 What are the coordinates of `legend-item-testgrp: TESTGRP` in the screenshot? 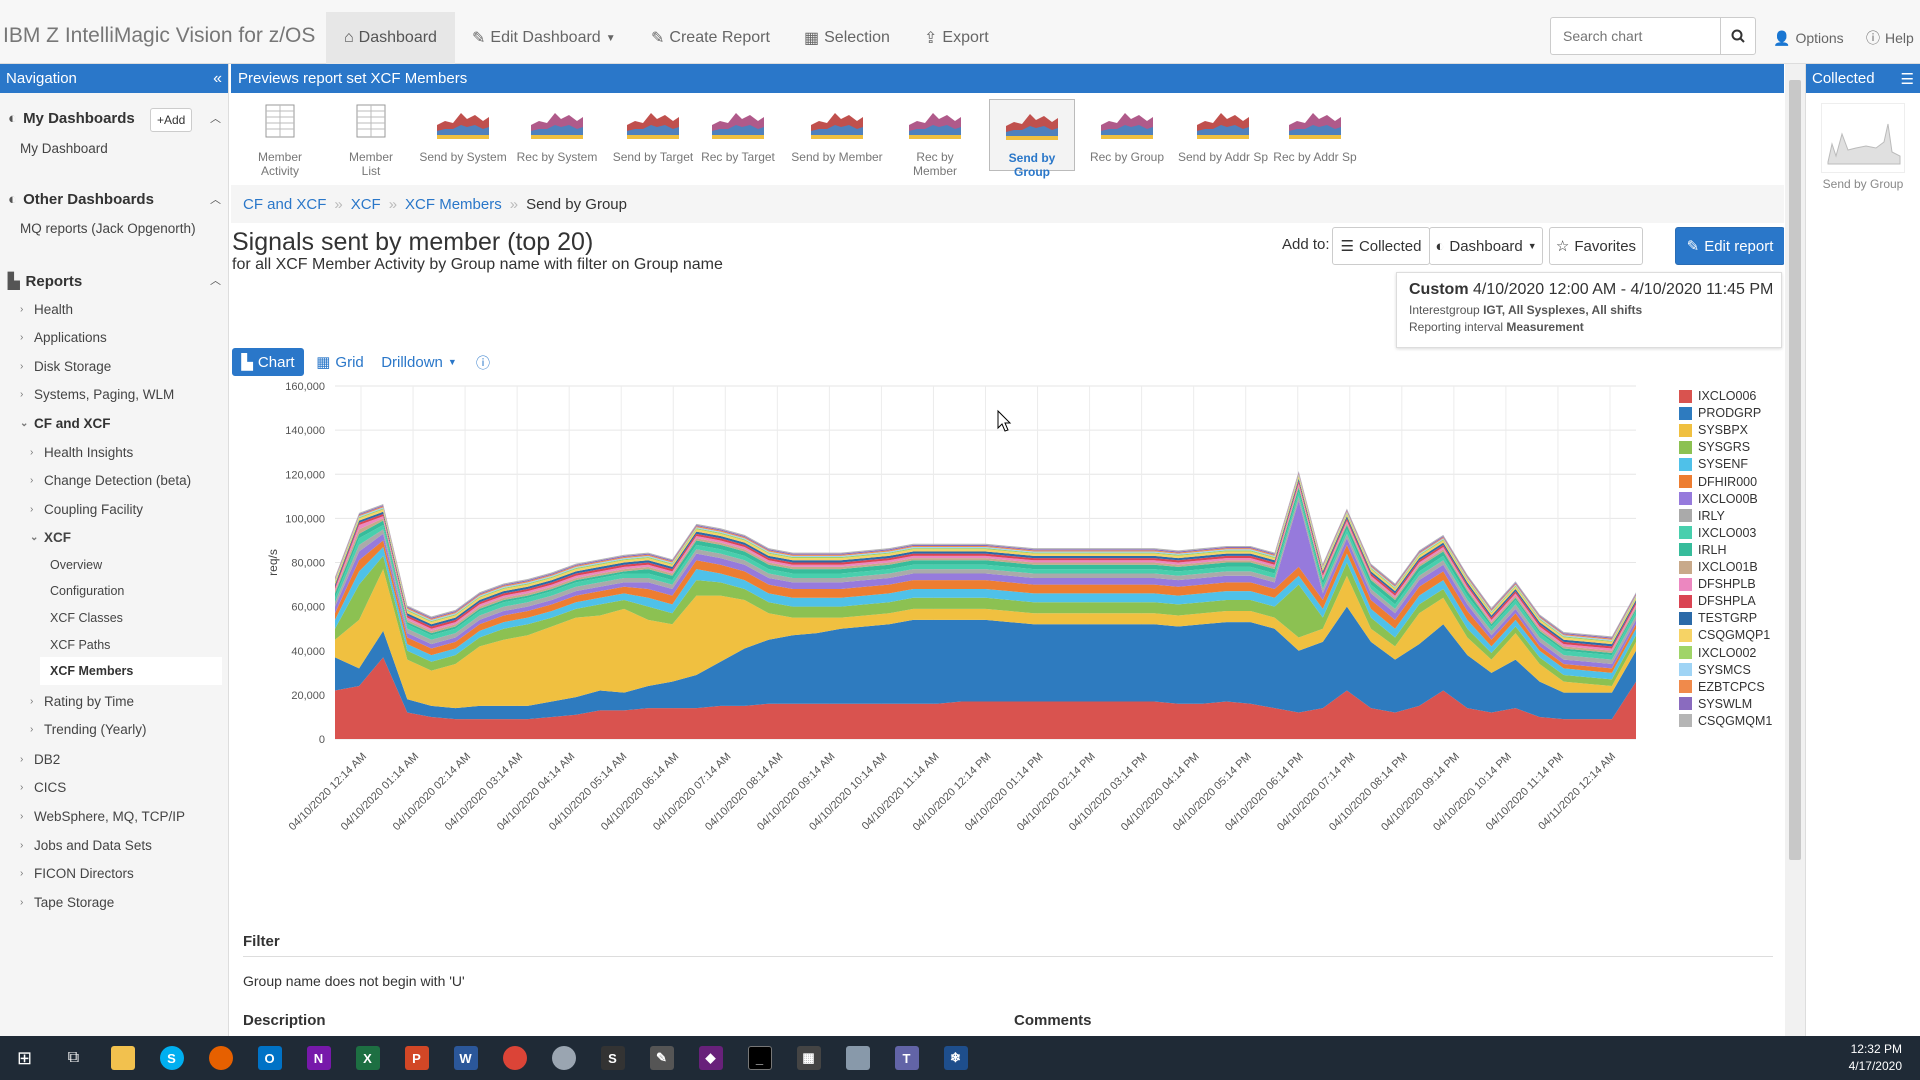 It's located at (1718, 618).